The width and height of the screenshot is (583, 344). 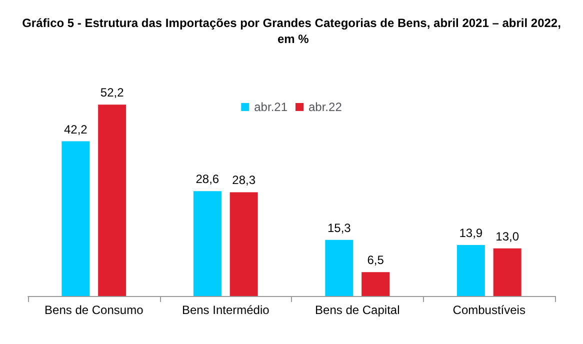 What do you see at coordinates (325, 107) in the screenshot?
I see `legend-label: abr.22` at bounding box center [325, 107].